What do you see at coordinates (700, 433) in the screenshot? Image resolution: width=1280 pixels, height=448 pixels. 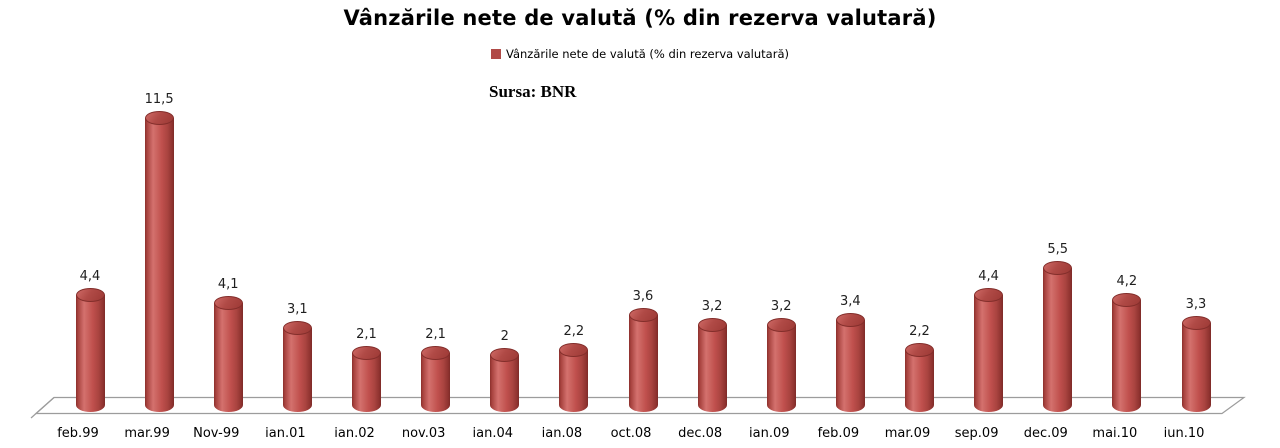 I see `x-axis-label: dec.08` at bounding box center [700, 433].